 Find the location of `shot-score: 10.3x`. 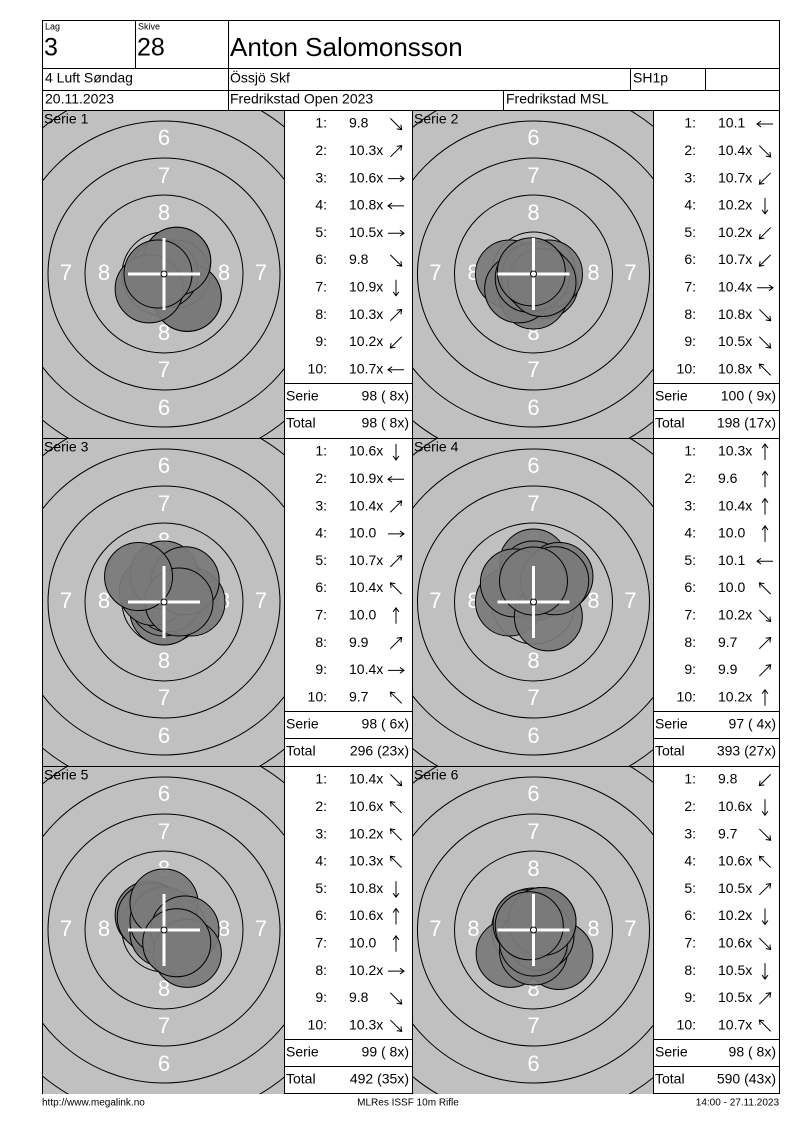

shot-score: 10.3x is located at coordinates (366, 861).